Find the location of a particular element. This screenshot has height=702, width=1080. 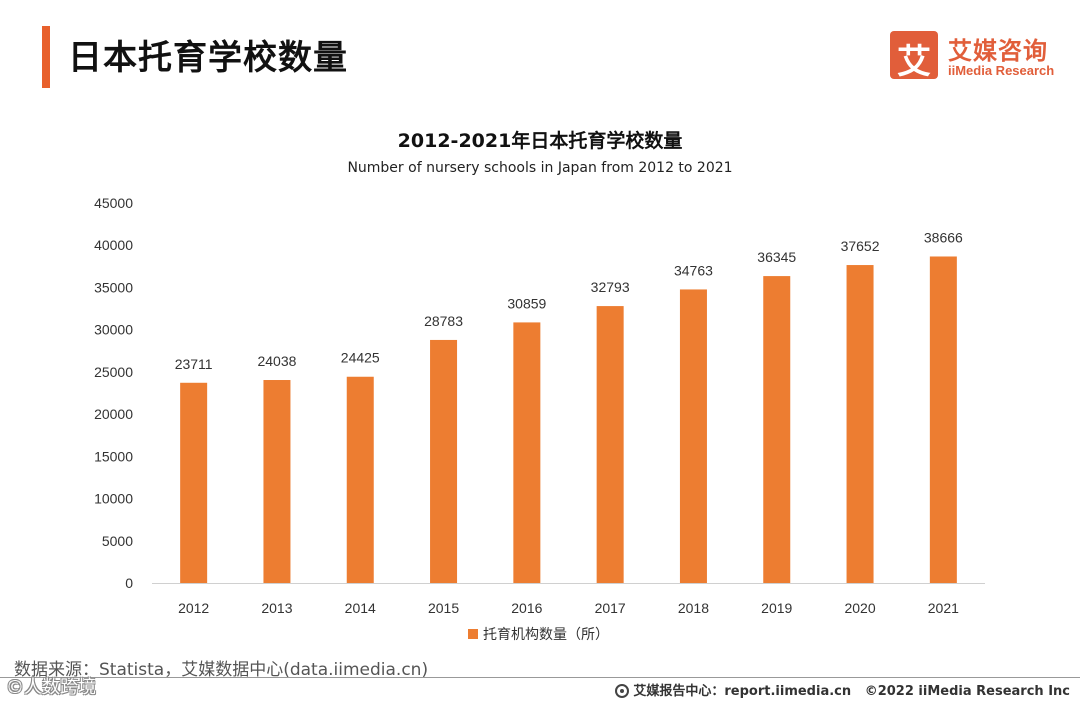

x-tick-label: 2017 is located at coordinates (610, 608).